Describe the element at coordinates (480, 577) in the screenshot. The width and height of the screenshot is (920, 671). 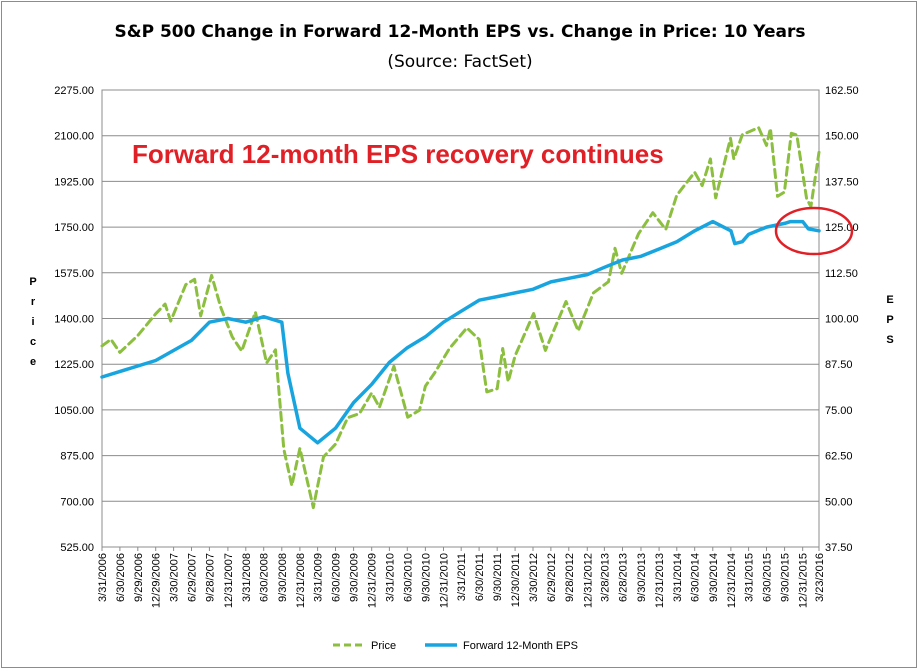
I see `x-tick-label: 6/30/2011` at that location.